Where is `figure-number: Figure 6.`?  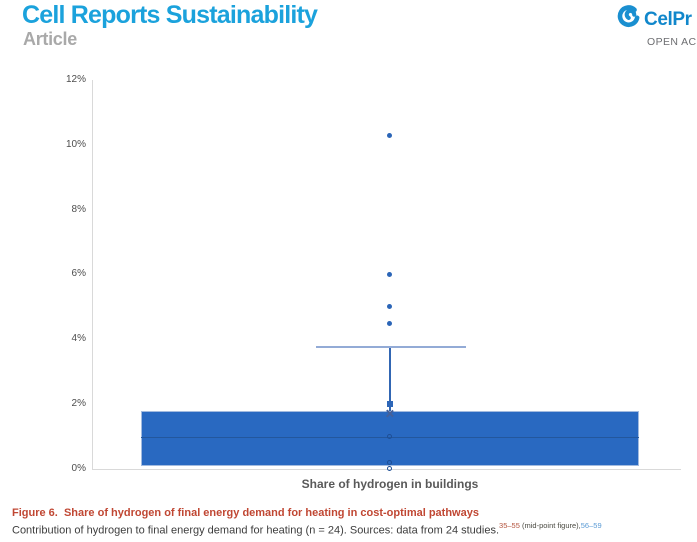
figure-number: Figure 6. is located at coordinates (35, 513).